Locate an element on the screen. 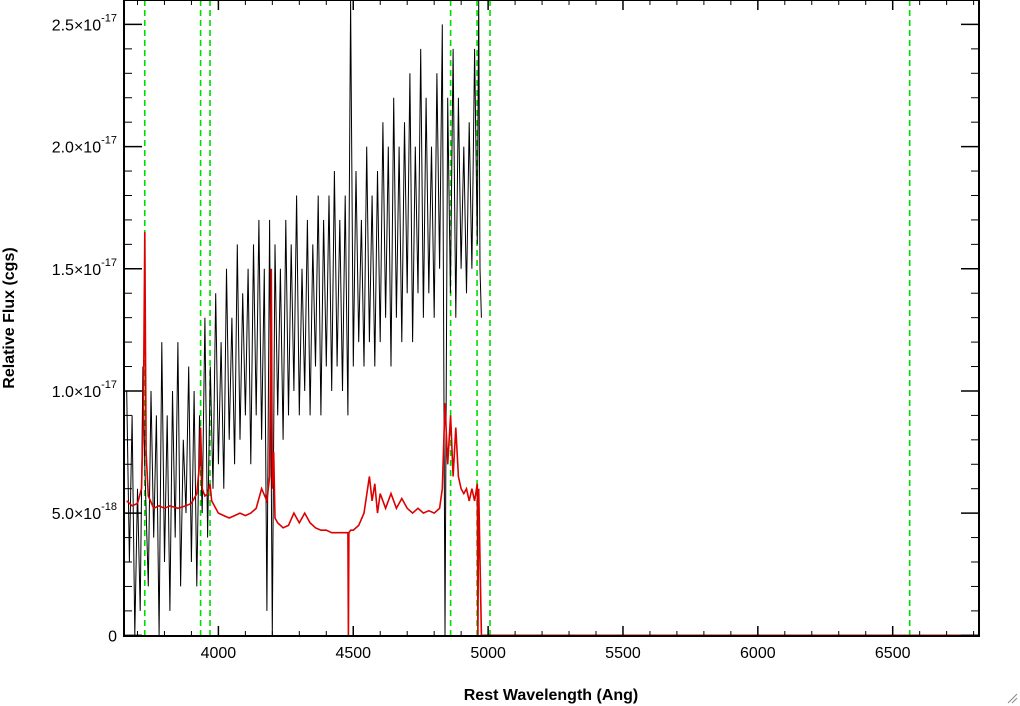 The height and width of the screenshot is (706, 1020). x-tick-label: 4000 is located at coordinates (219, 653).